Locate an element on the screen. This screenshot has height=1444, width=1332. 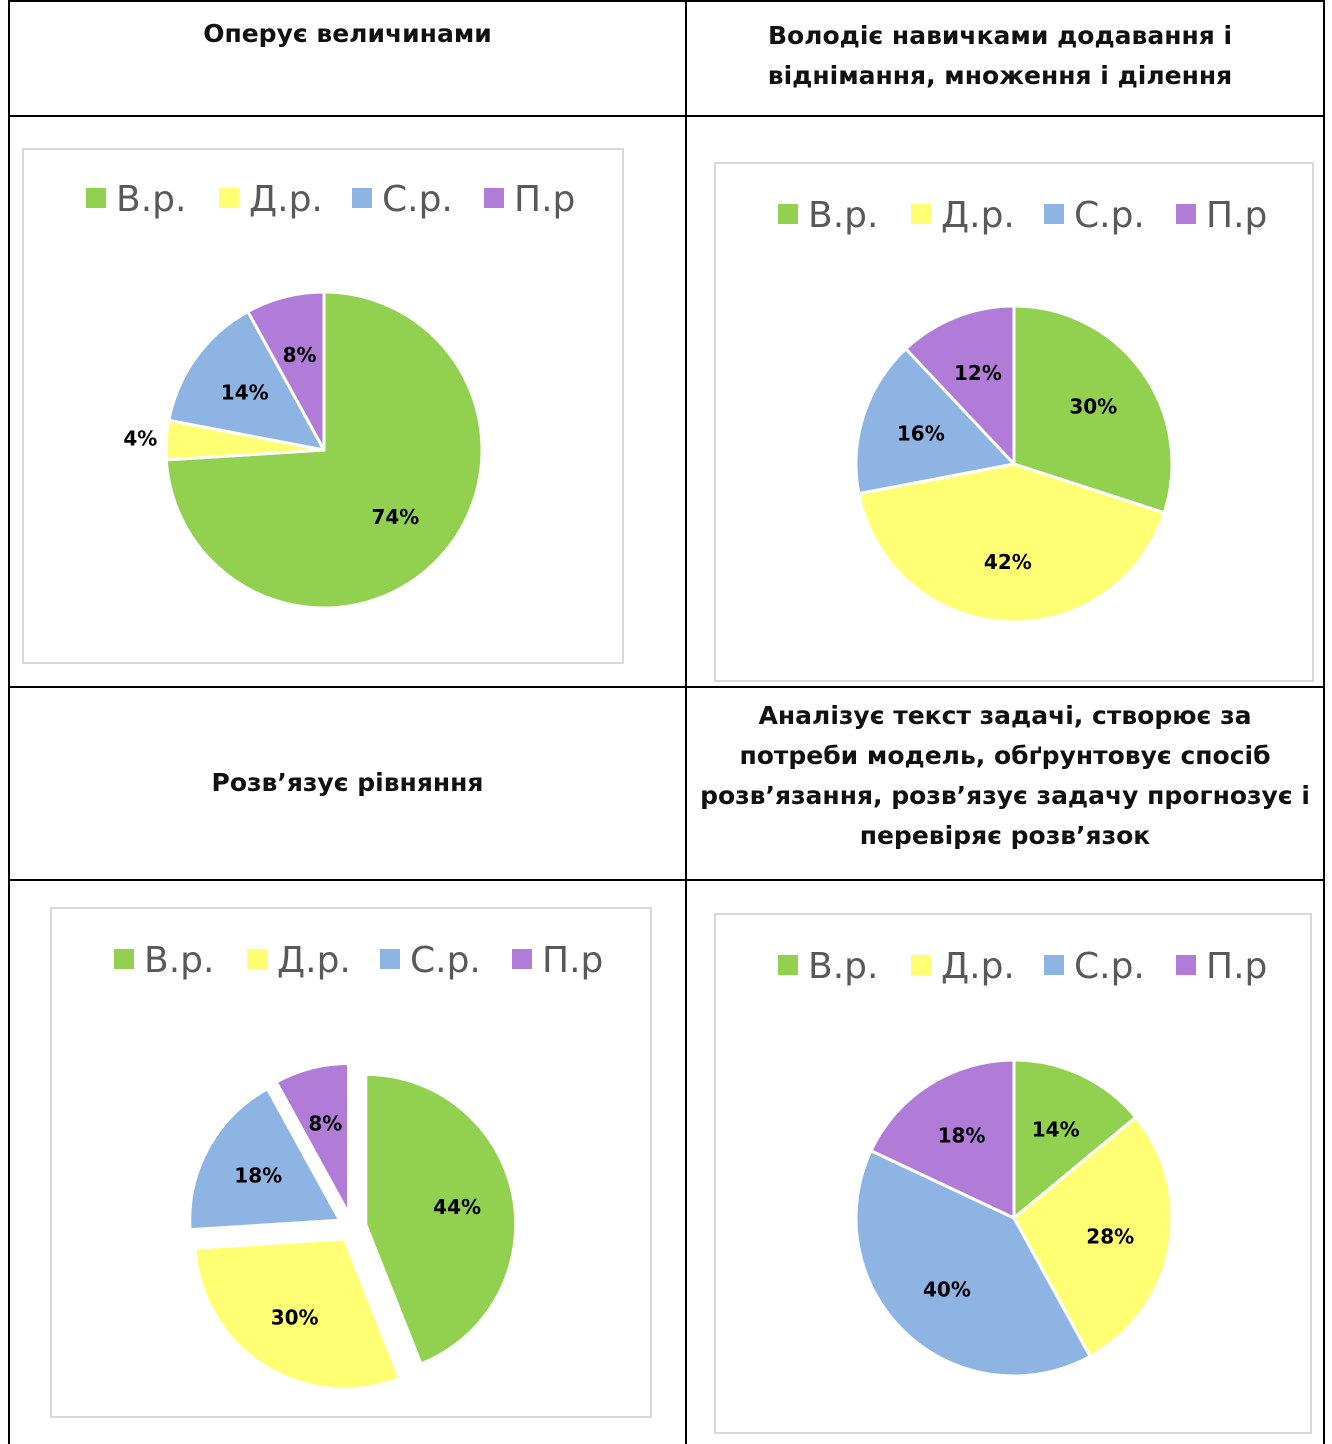
data-label-pr: 12% is located at coordinates (978, 373).